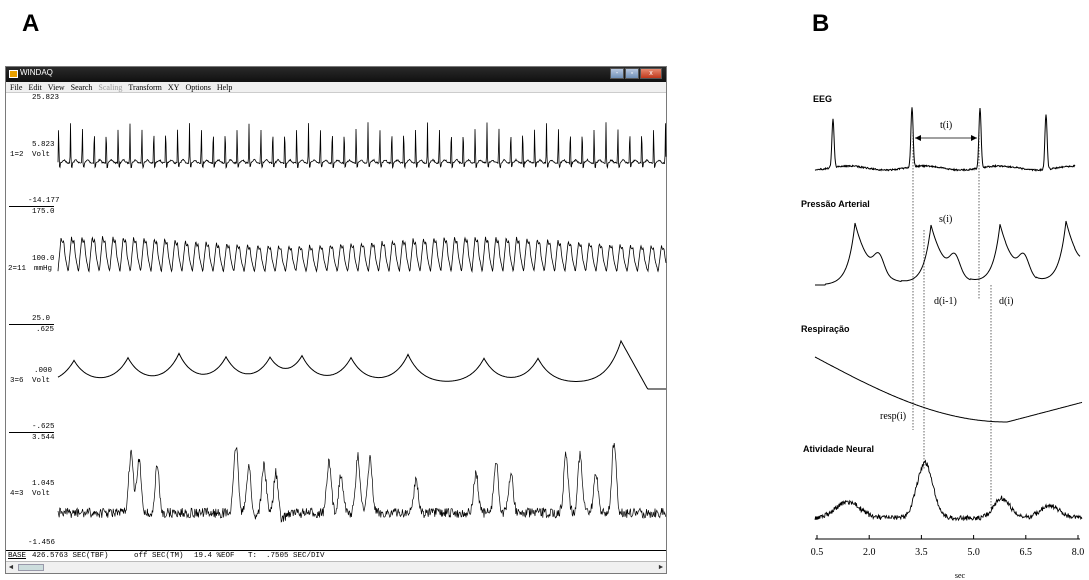 The width and height of the screenshot is (1089, 580). What do you see at coordinates (43, 371) in the screenshot?
I see `channel-3-mid-scale: .000` at bounding box center [43, 371].